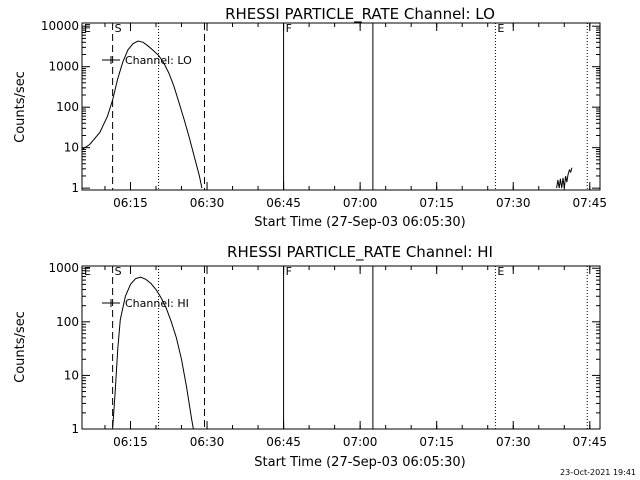  Describe the element at coordinates (360, 252) in the screenshot. I see `chart-title: RHESSI PARTICLE_RATE Channel: HI` at that location.